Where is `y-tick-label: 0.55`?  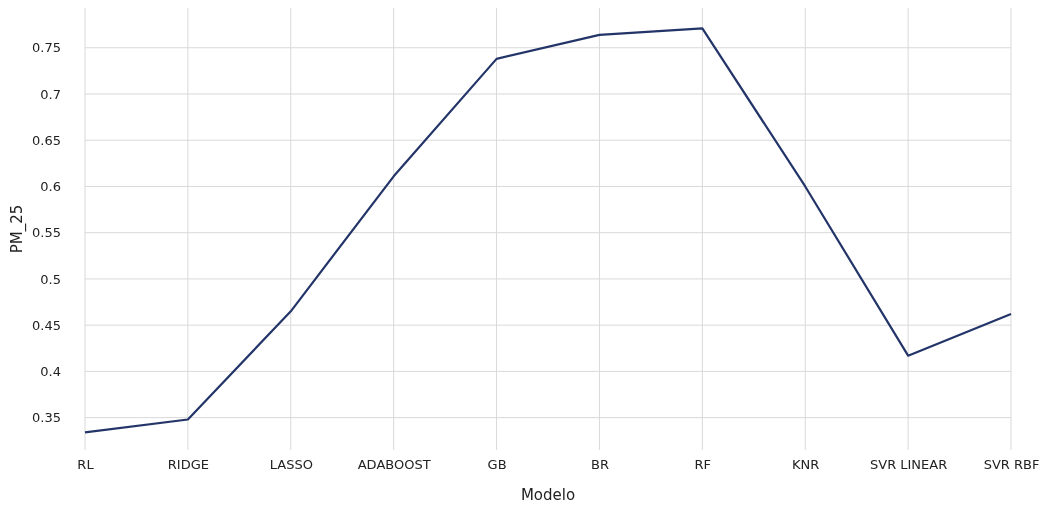
y-tick-label: 0.55 is located at coordinates (46, 233).